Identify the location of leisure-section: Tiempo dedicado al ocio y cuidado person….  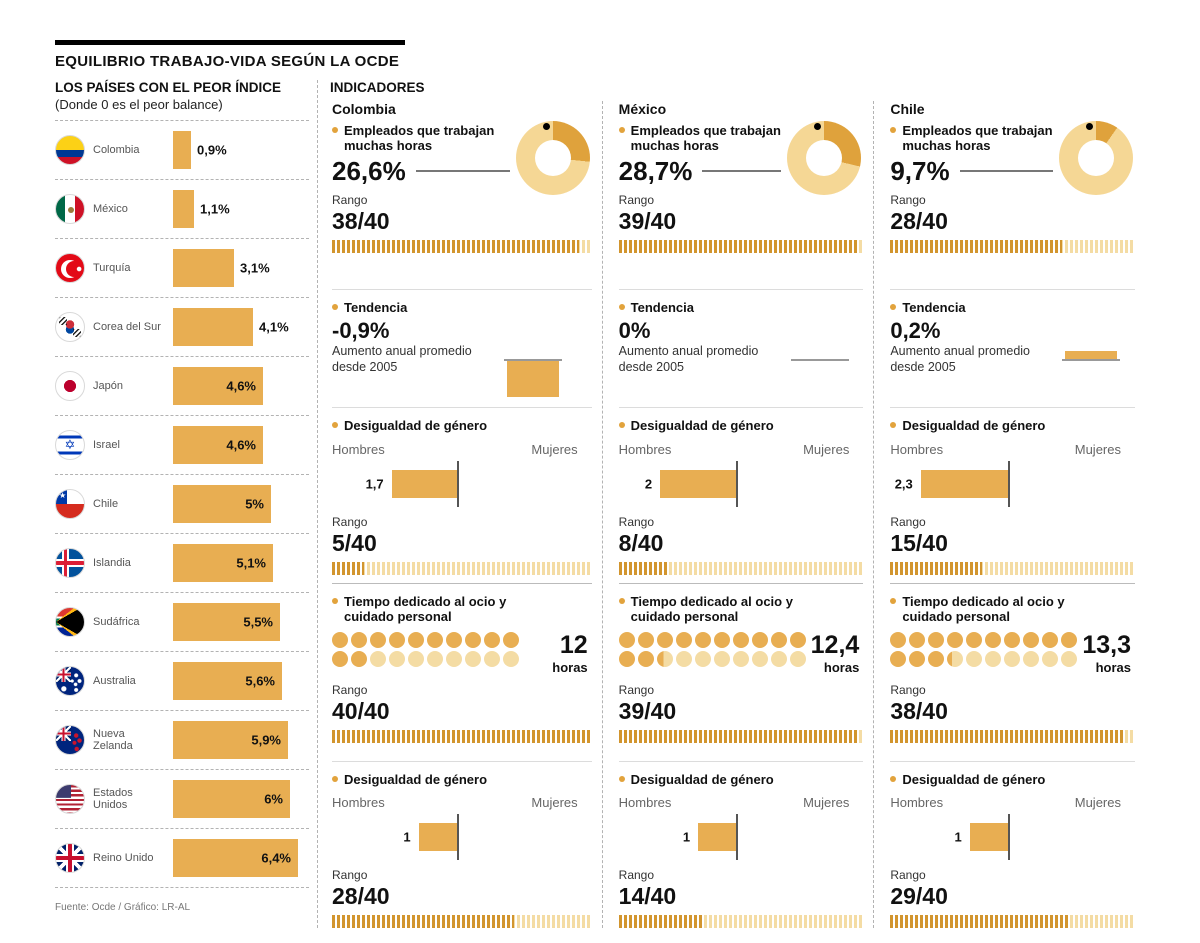
(1012, 667).